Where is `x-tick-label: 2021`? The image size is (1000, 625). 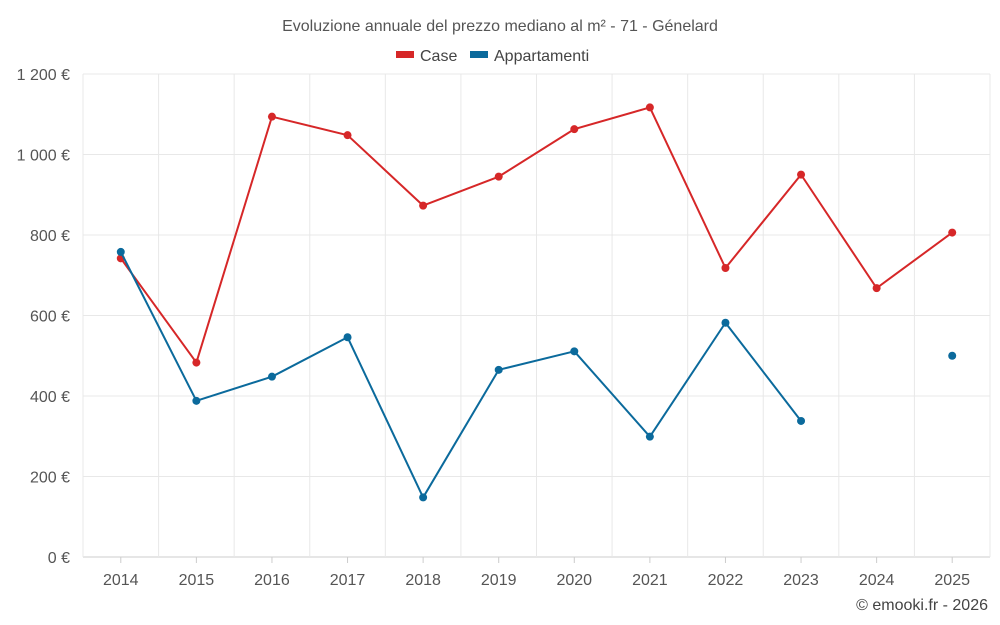
x-tick-label: 2021 is located at coordinates (650, 580).